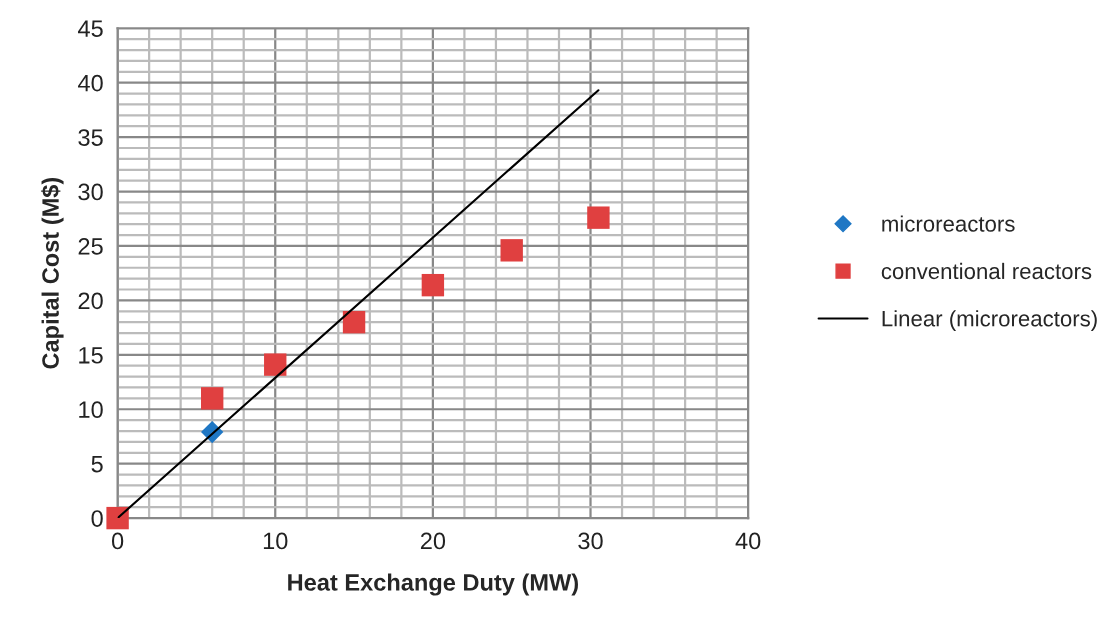 This screenshot has width=1120, height=628. Describe the element at coordinates (986, 271) in the screenshot. I see `legend-label: conventional reactors` at that location.